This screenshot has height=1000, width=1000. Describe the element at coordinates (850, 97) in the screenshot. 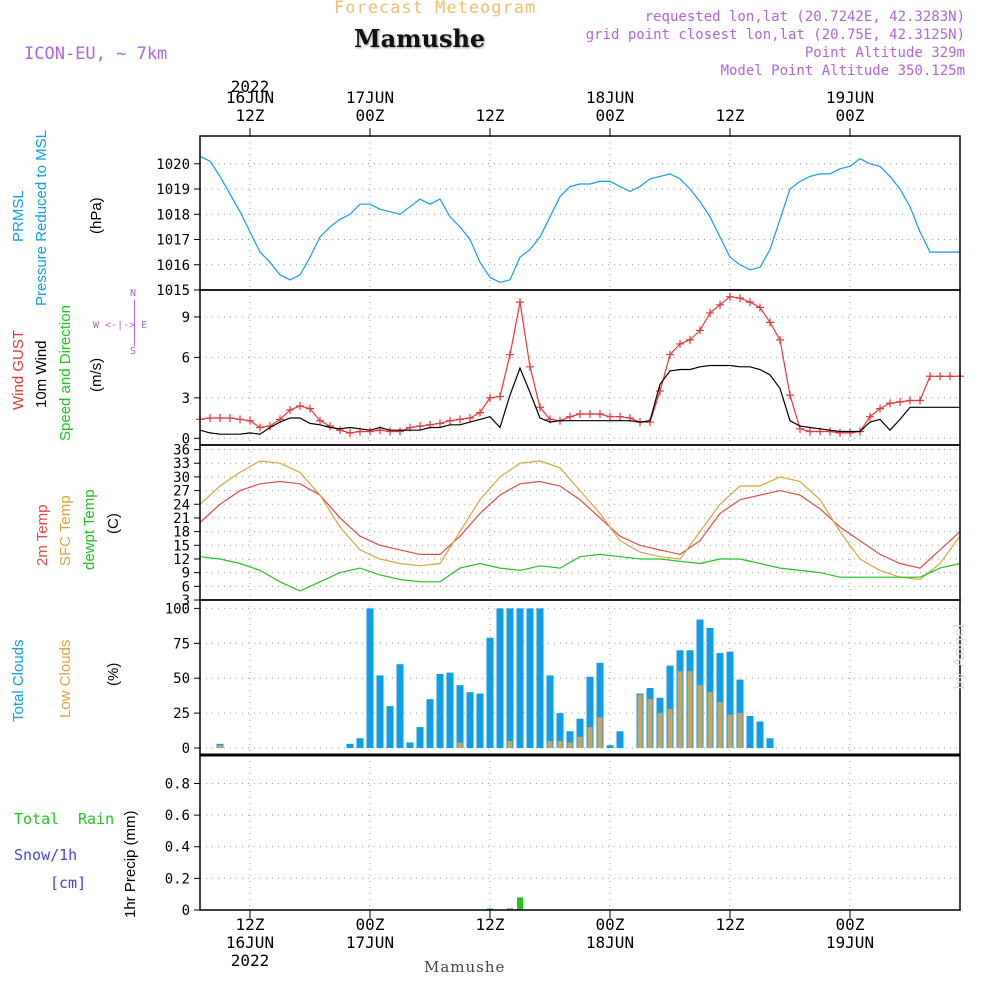

I see `top-time-label: 19JUN` at that location.